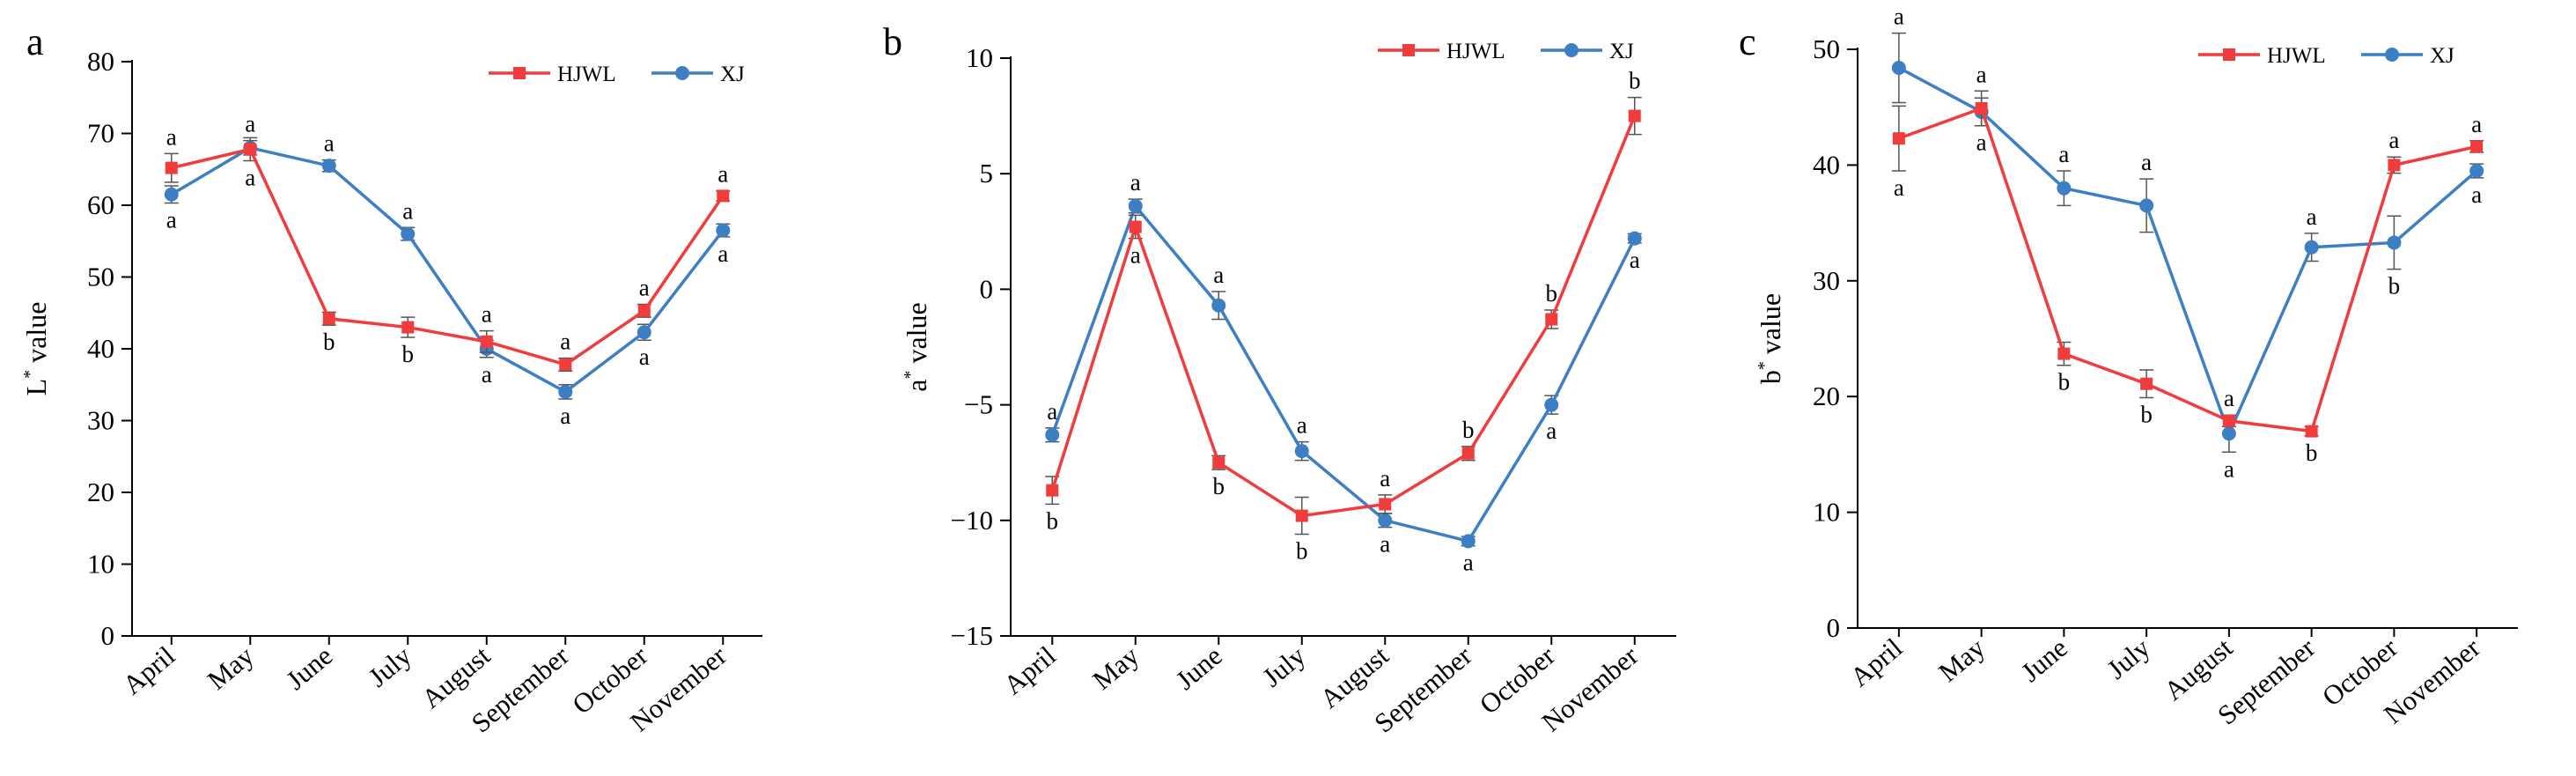 This screenshot has width=2576, height=776. I want to click on legend-label: HJWL, so click(586, 74).